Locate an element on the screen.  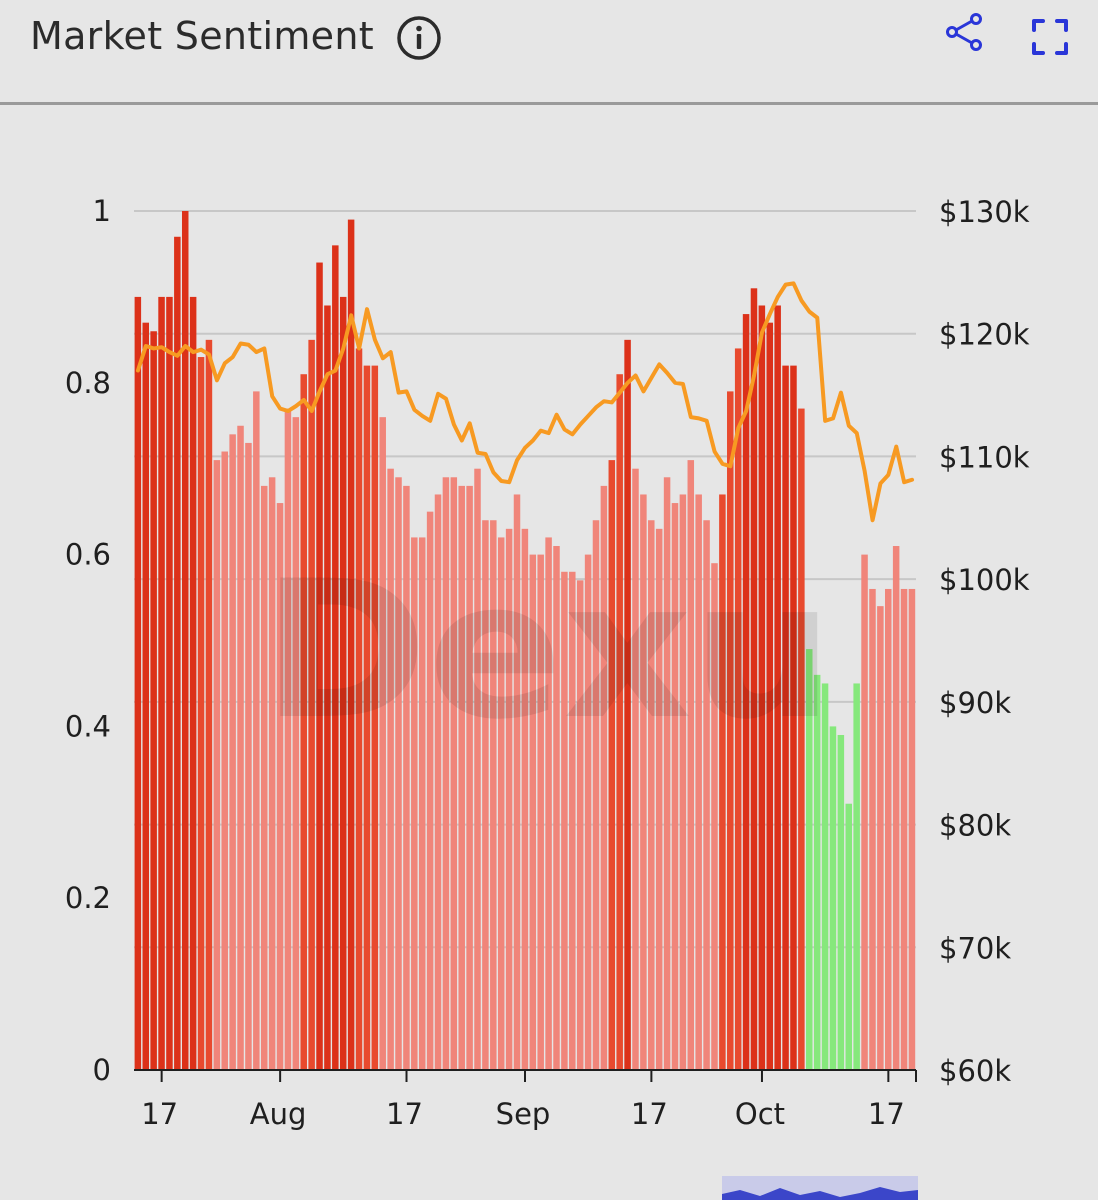
left-axis-tick-label: 0.2 is located at coordinates (88, 898).